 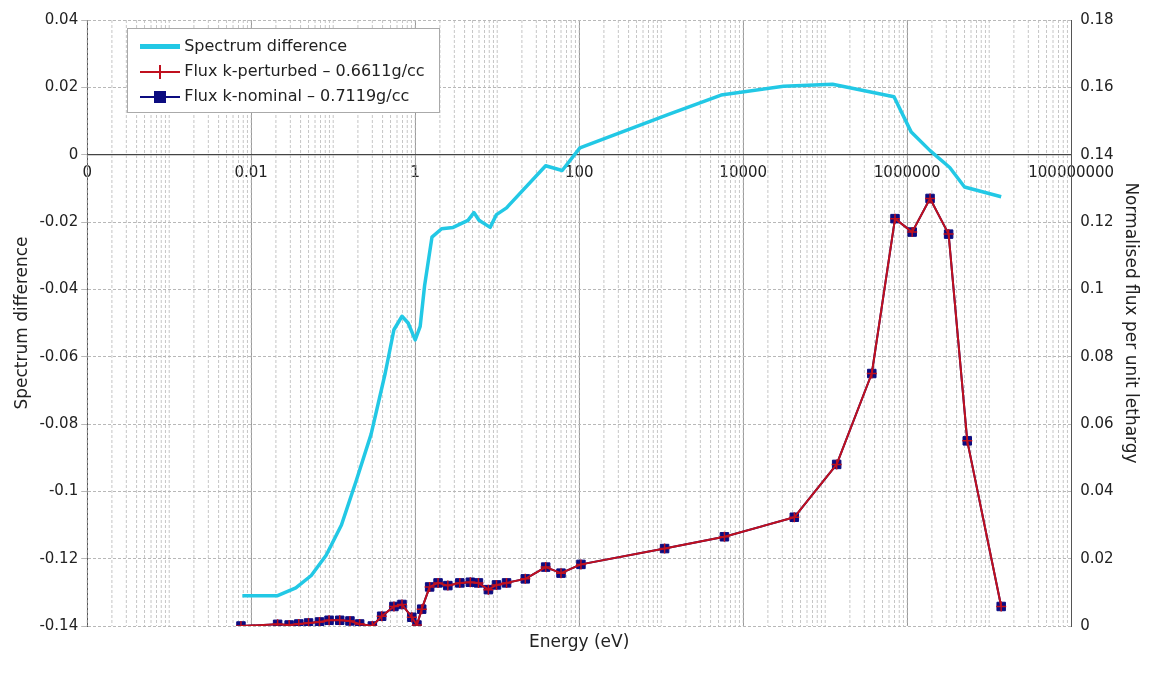 What do you see at coordinates (297, 95) in the screenshot?
I see `legend-label: Flux k-nominal – 0.7119g/cc` at bounding box center [297, 95].